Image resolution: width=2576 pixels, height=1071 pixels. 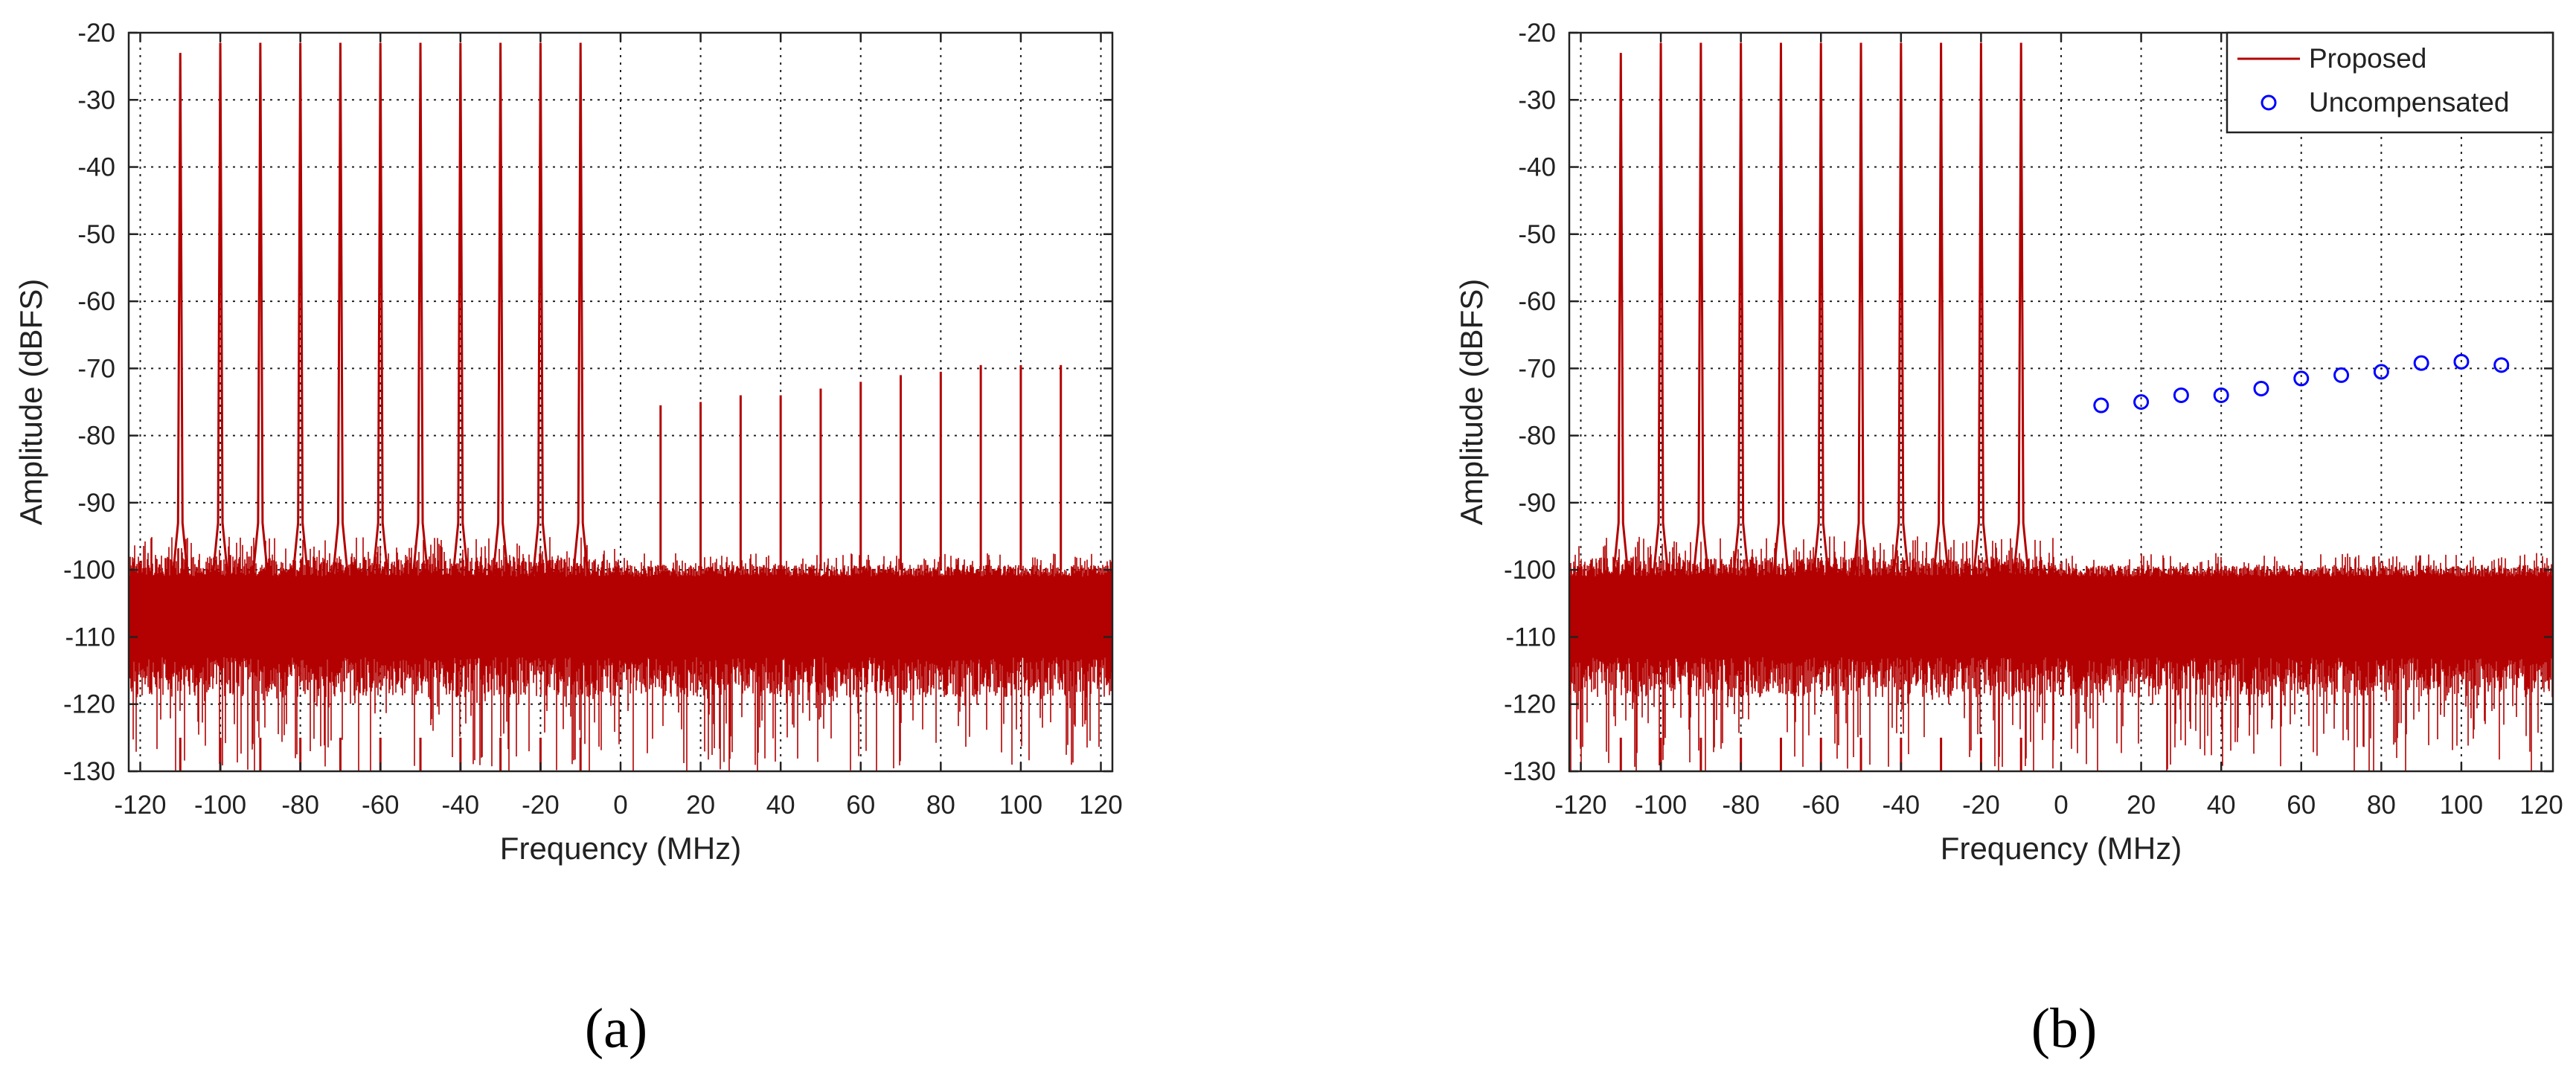 I want to click on panel-a-caption: (a), so click(x=616, y=1028).